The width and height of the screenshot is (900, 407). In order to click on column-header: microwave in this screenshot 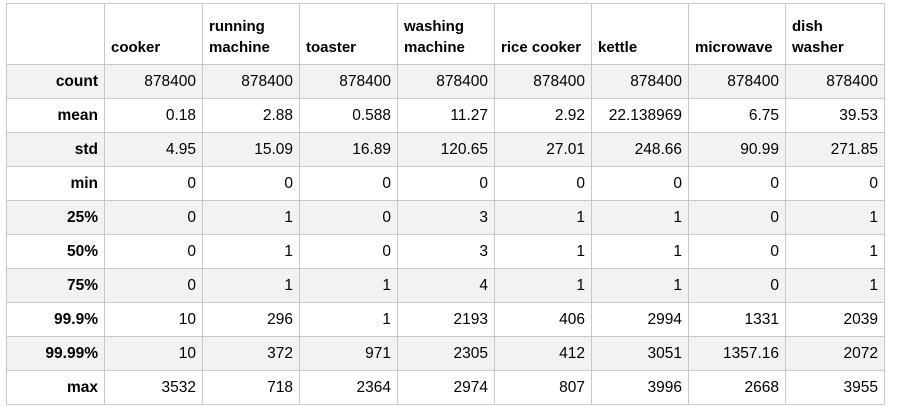, I will do `click(737, 34)`.